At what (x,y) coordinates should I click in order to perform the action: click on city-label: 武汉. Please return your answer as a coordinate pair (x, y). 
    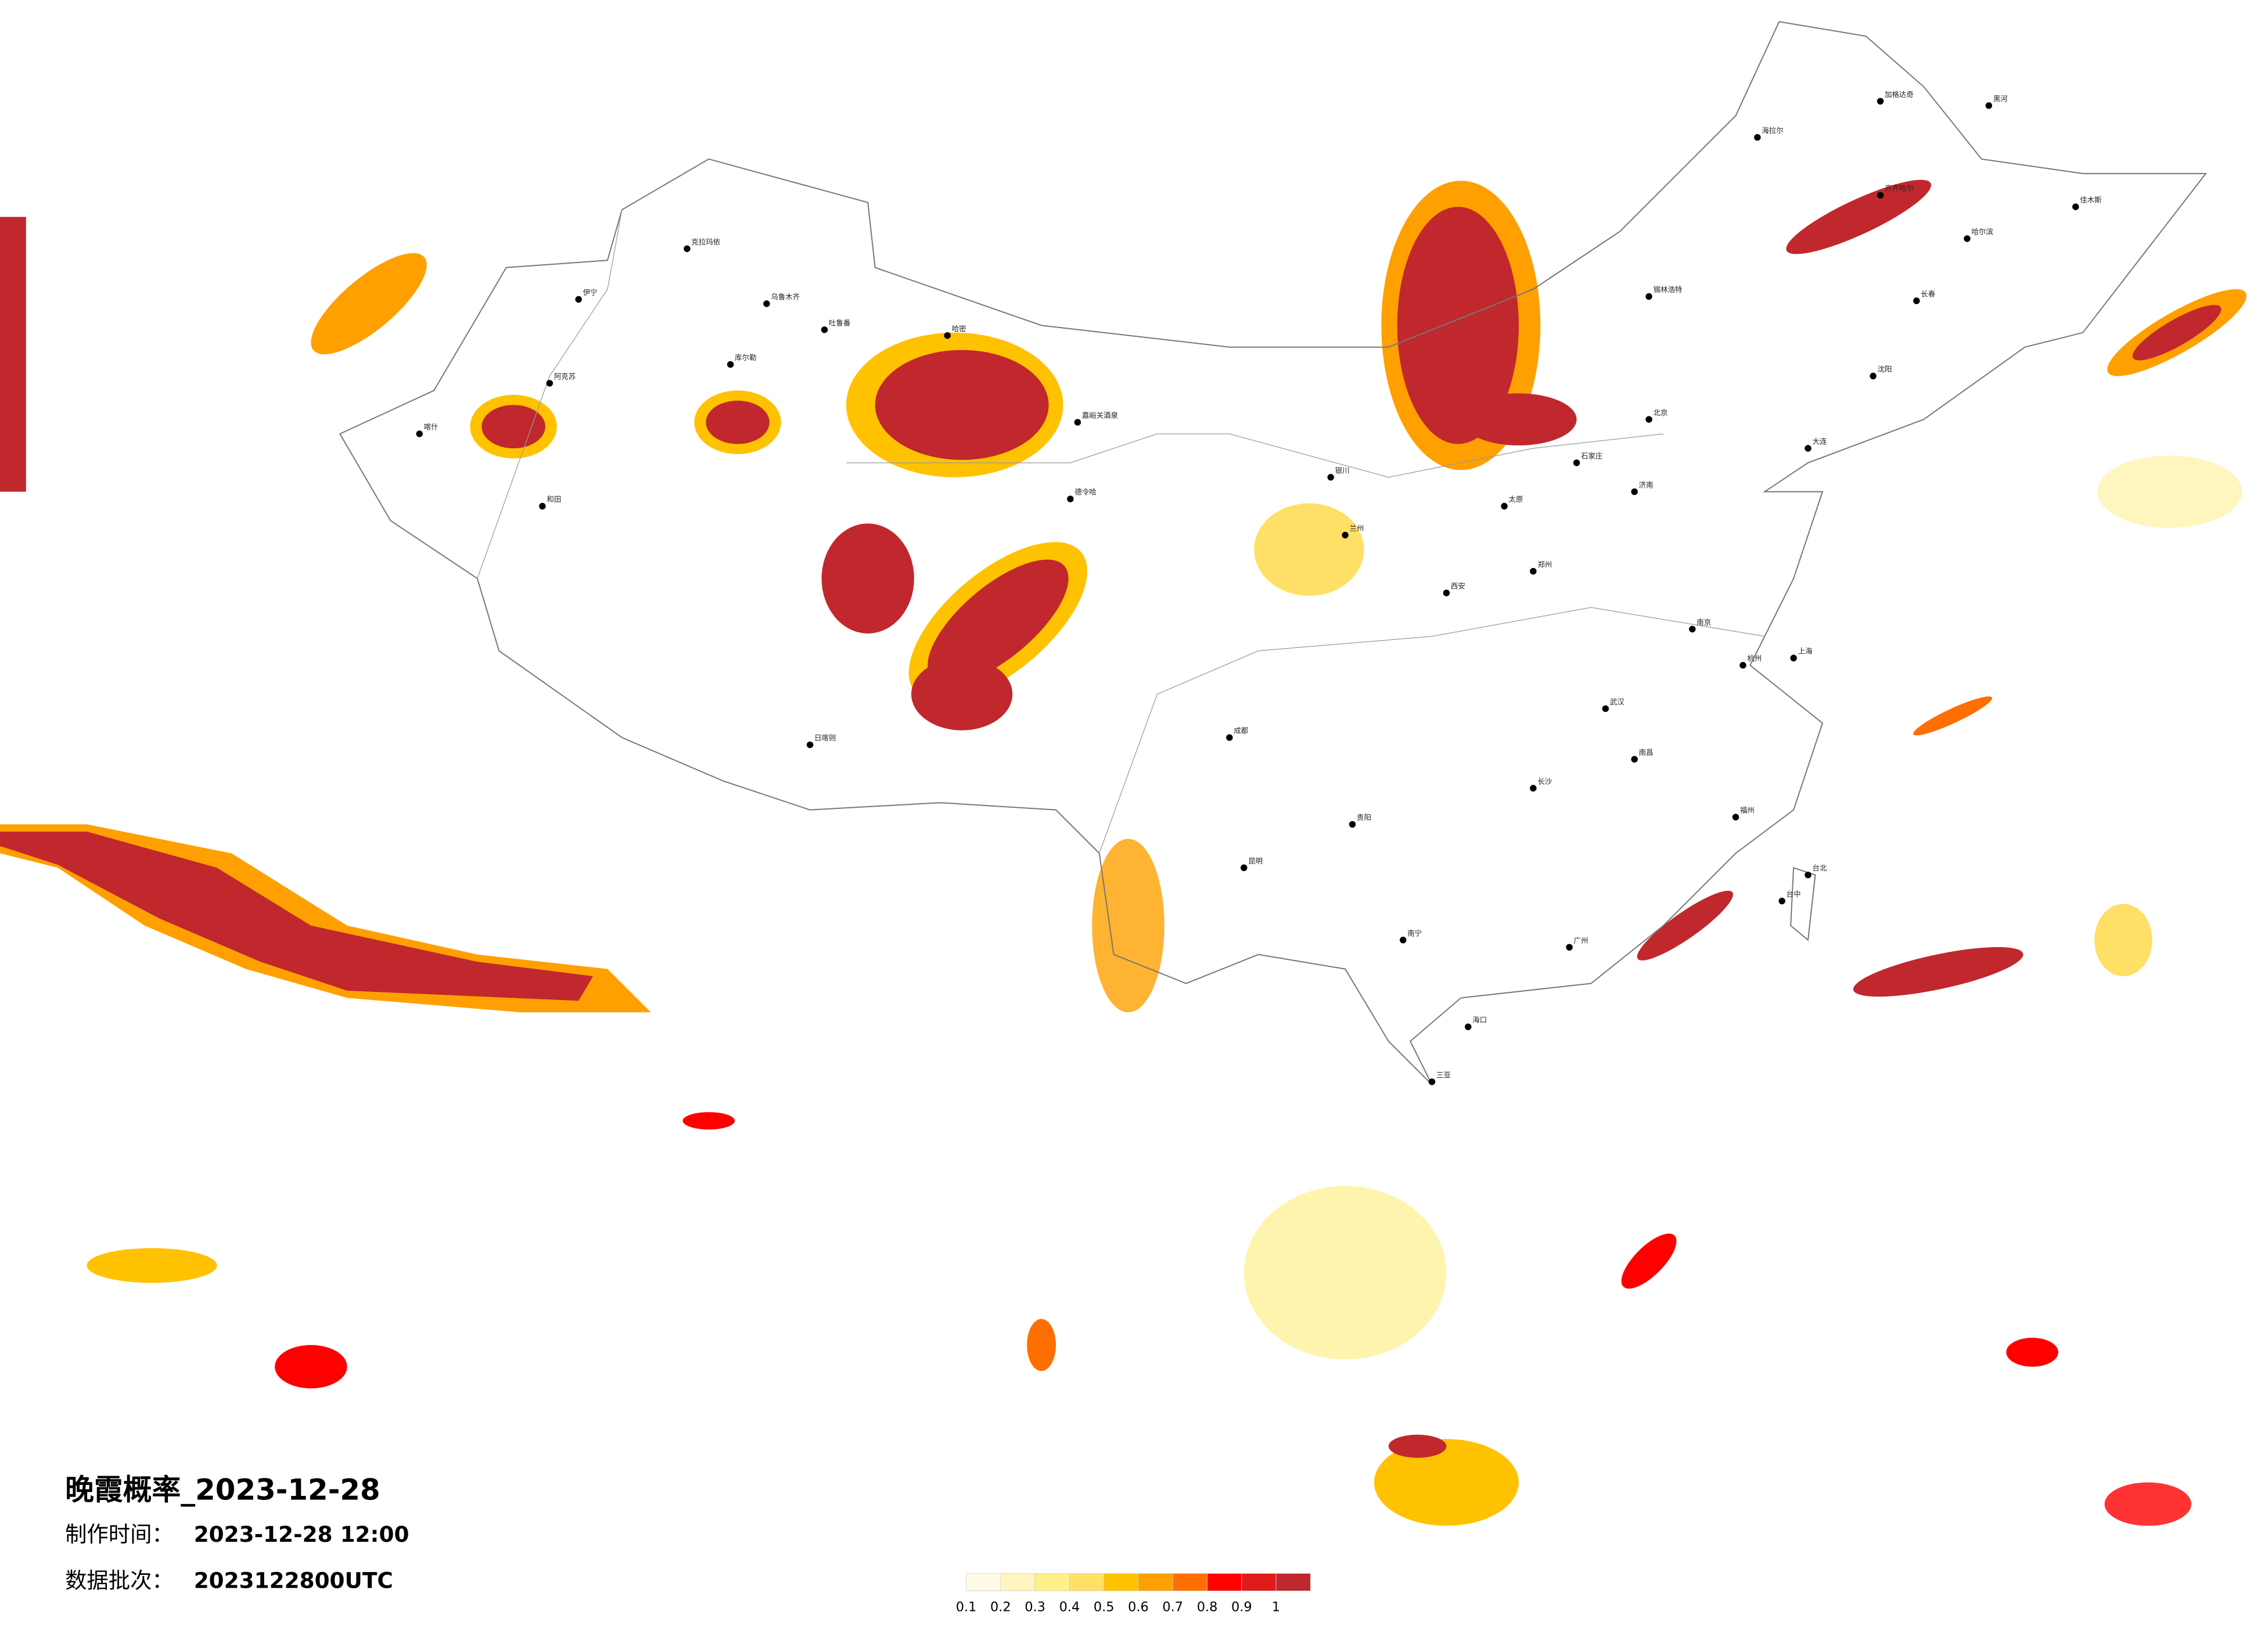
    Looking at the image, I should click on (1617, 701).